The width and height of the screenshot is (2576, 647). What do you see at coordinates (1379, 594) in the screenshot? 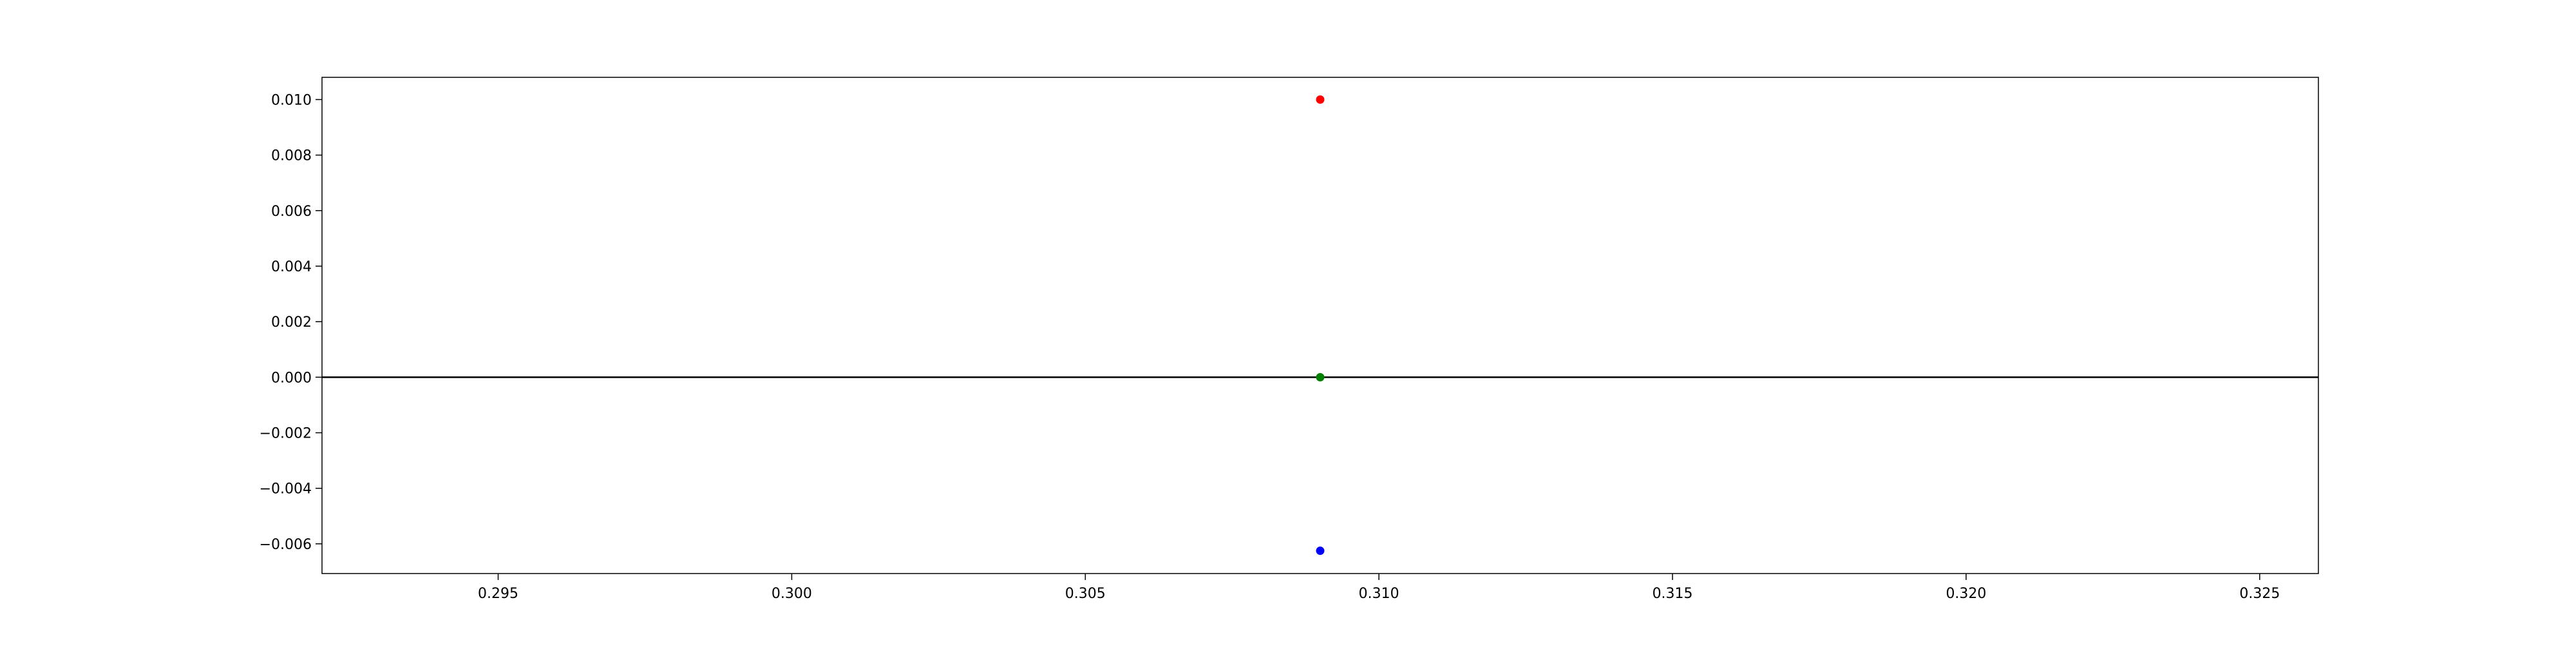
I see `x-tick-label: 0.310` at bounding box center [1379, 594].